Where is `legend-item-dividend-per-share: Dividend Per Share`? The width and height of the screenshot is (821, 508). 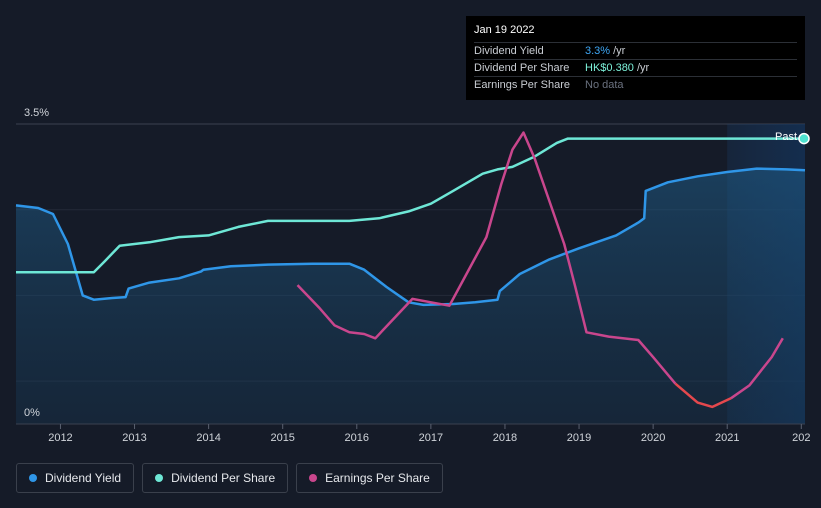
legend-item-dividend-per-share: Dividend Per Share is located at coordinates (215, 478).